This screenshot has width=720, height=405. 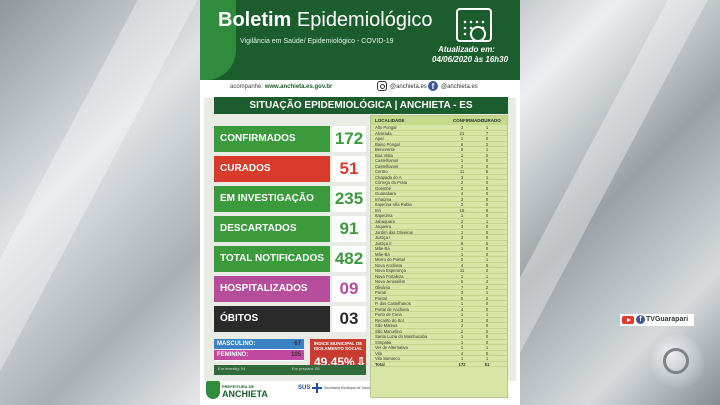 What do you see at coordinates (382, 86) in the screenshot?
I see `instagram-icon` at bounding box center [382, 86].